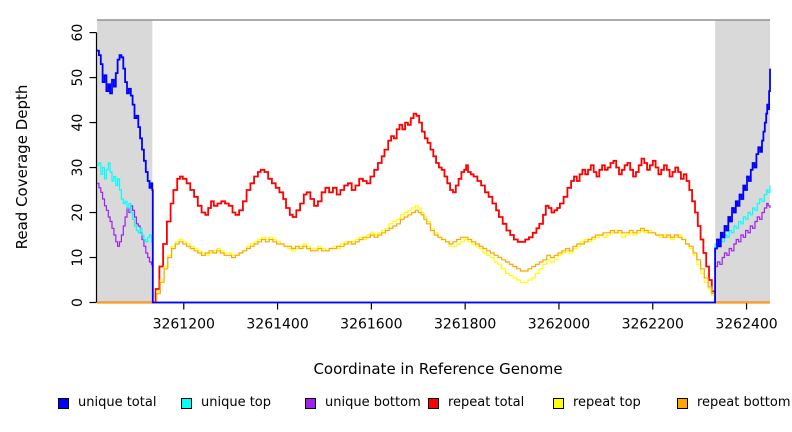 This screenshot has height=432, width=792. What do you see at coordinates (486, 402) in the screenshot?
I see `legend-label: repeat total` at bounding box center [486, 402].